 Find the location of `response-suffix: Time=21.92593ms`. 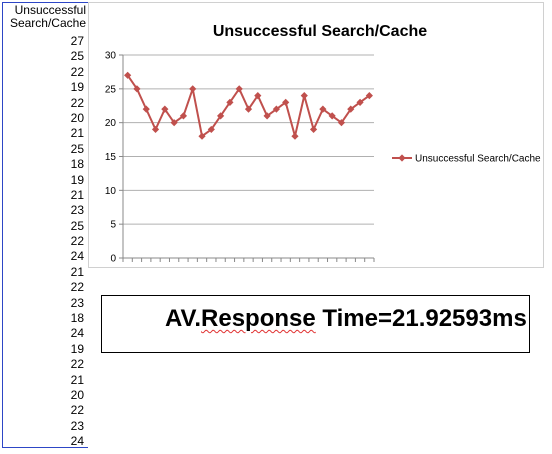

response-suffix: Time=21.92593ms is located at coordinates (421, 318).